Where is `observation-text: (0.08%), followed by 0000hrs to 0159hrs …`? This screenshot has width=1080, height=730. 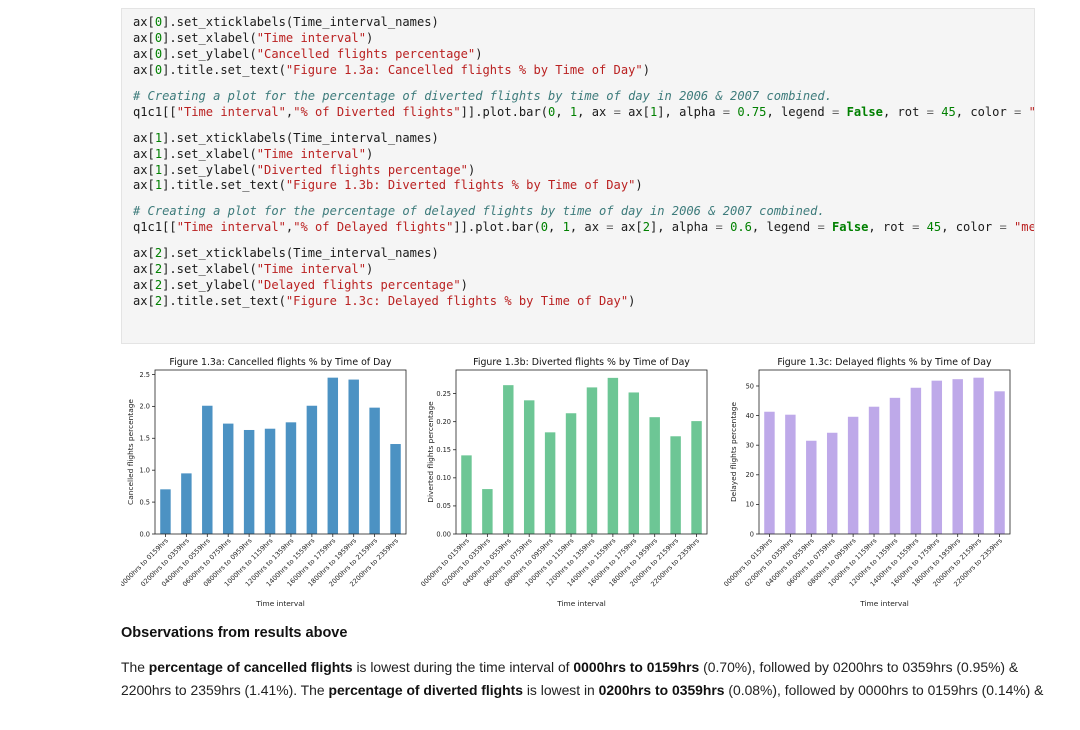 observation-text: (0.08%), followed by 0000hrs to 0159hrs … is located at coordinates (884, 689).